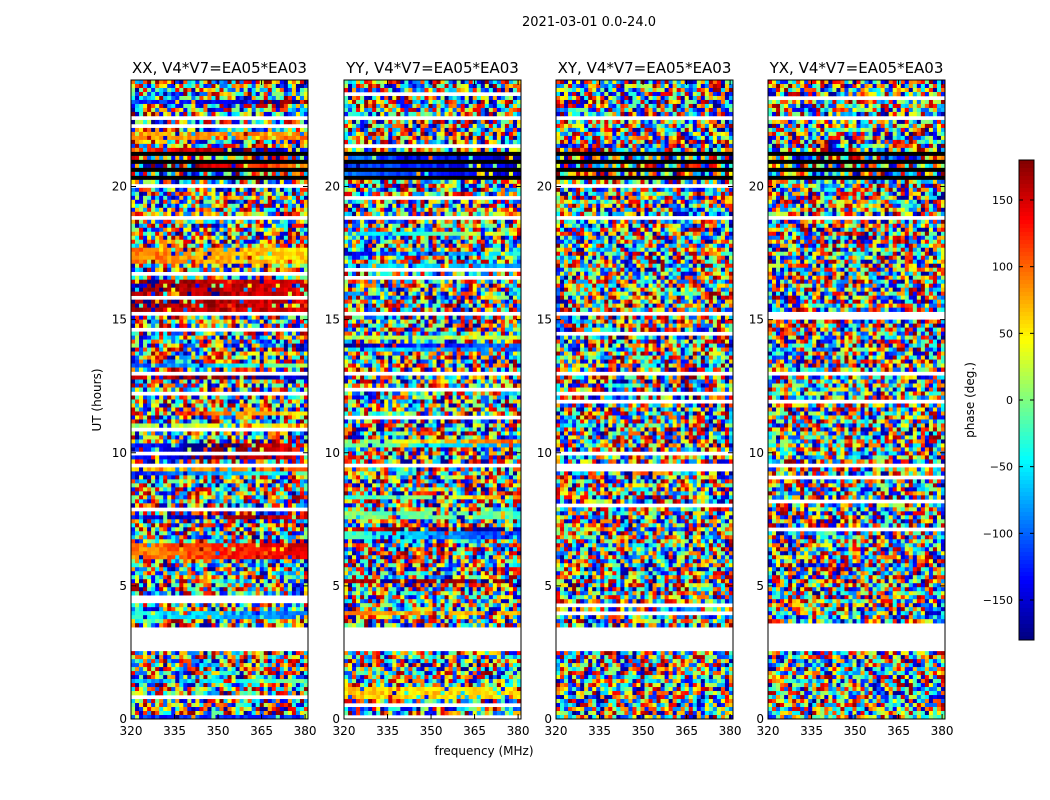 The height and width of the screenshot is (800, 1050). What do you see at coordinates (1002, 267) in the screenshot?
I see `colorbar-tick-label: 100` at bounding box center [1002, 267].